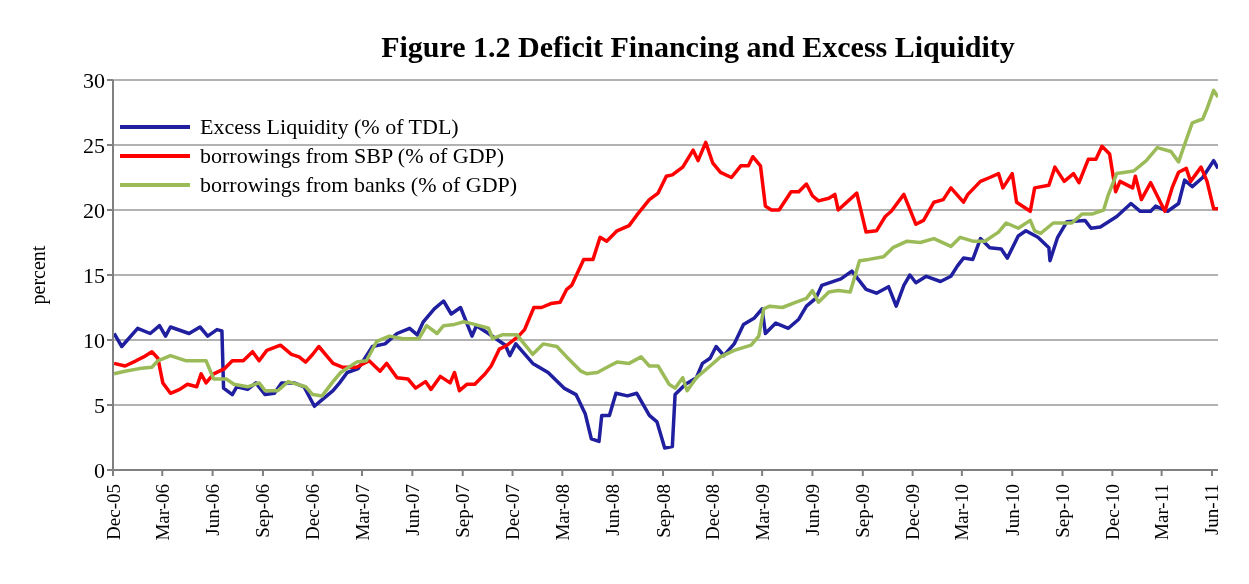  What do you see at coordinates (99, 405) in the screenshot?
I see `y-tick-label: 5` at bounding box center [99, 405].